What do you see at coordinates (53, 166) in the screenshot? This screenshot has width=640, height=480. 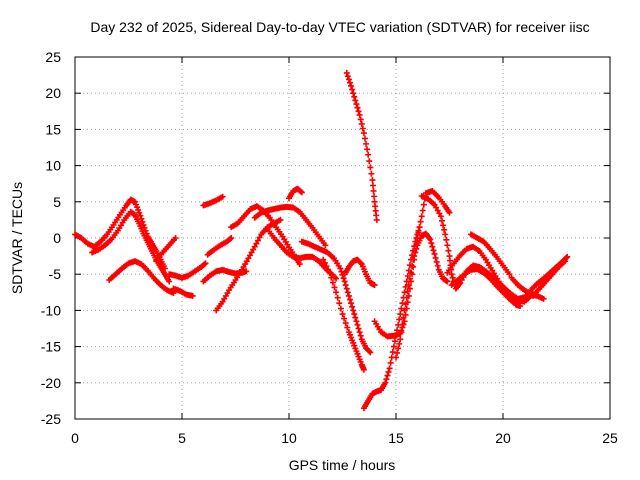 I see `y-tick-label: 10` at bounding box center [53, 166].